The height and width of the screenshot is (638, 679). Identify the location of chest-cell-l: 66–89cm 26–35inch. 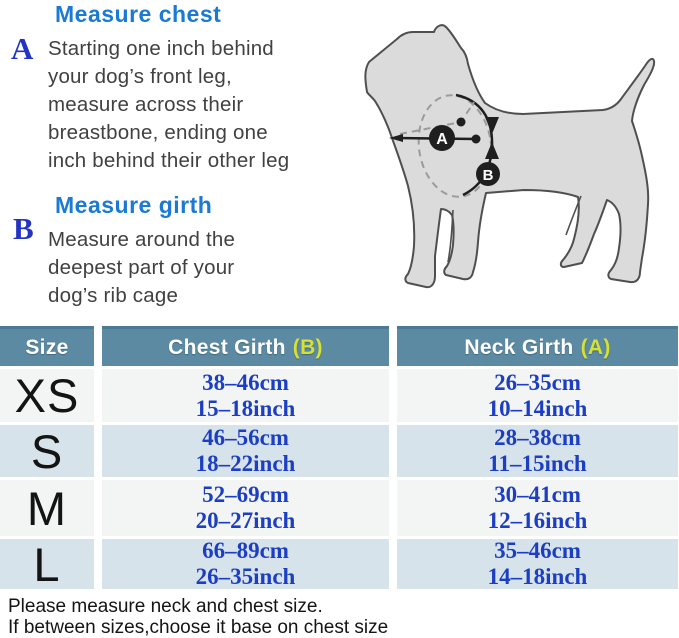
(245, 563).